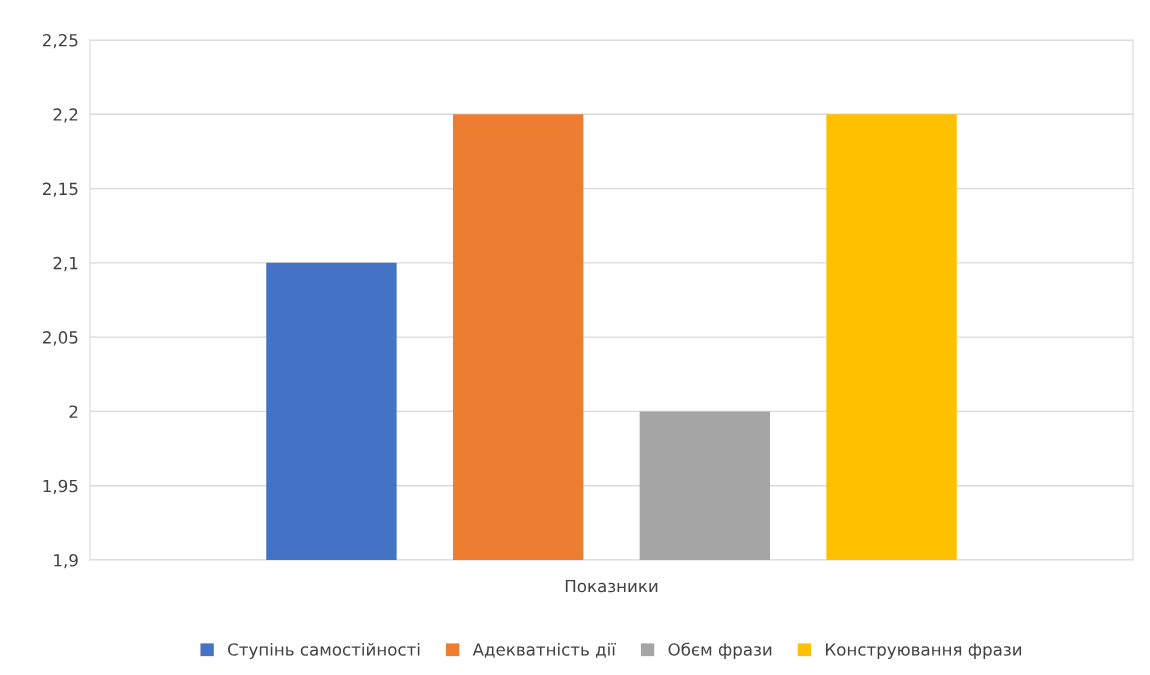 This screenshot has height=675, width=1150. Describe the element at coordinates (66, 561) in the screenshot. I see `y-tick-label: 1,9` at that location.